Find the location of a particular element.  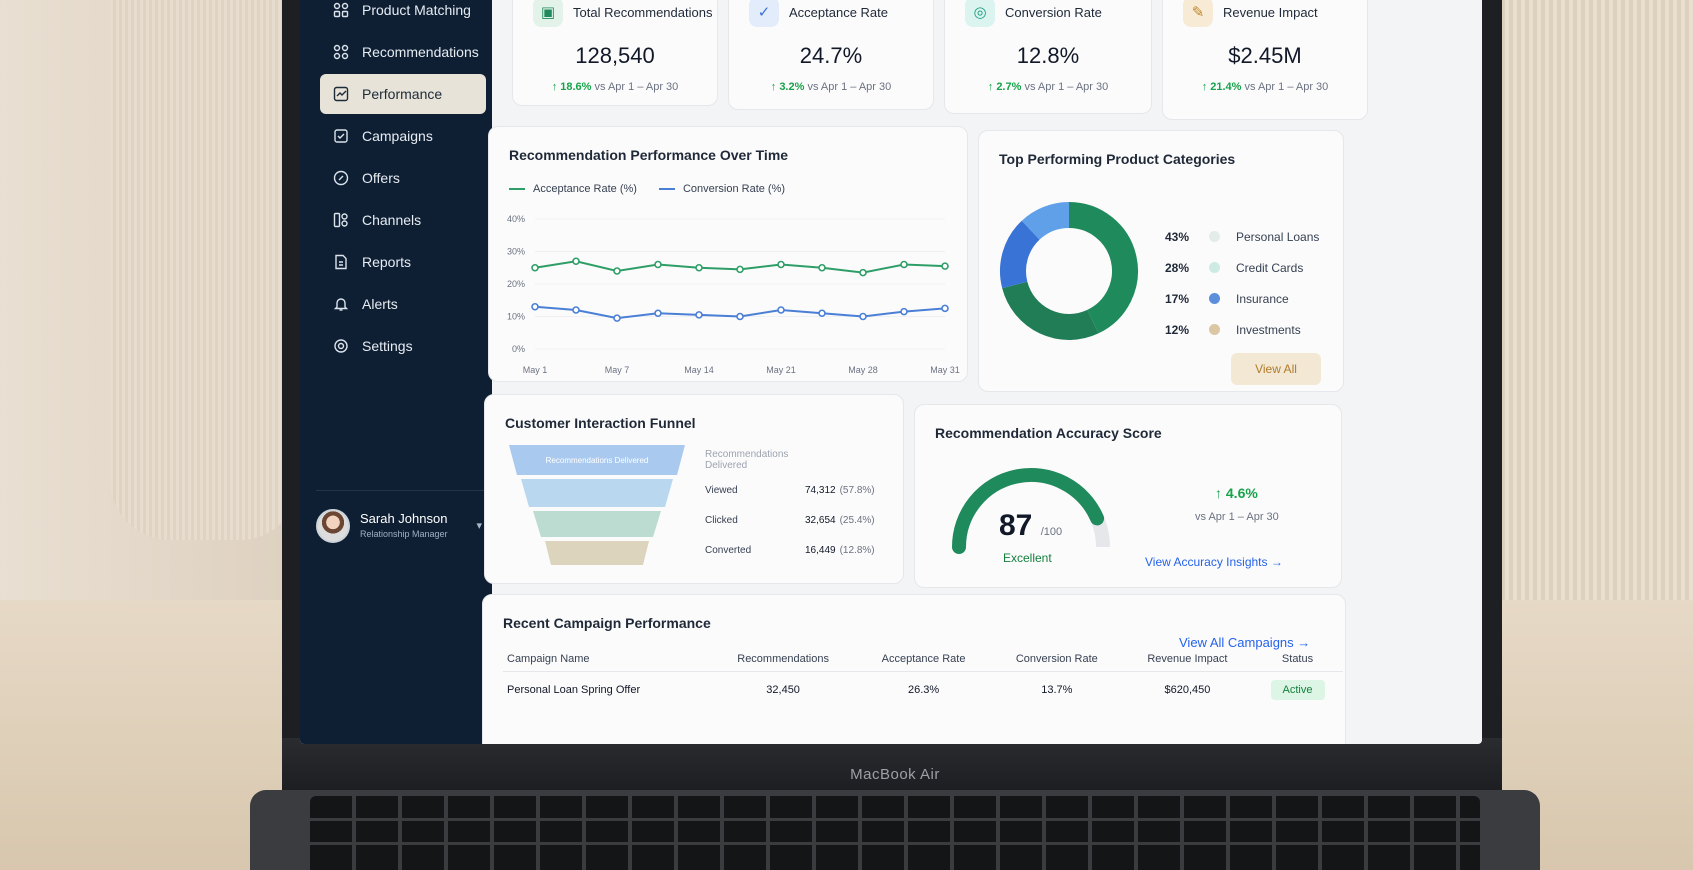

column-header: Status is located at coordinates (1297, 659).